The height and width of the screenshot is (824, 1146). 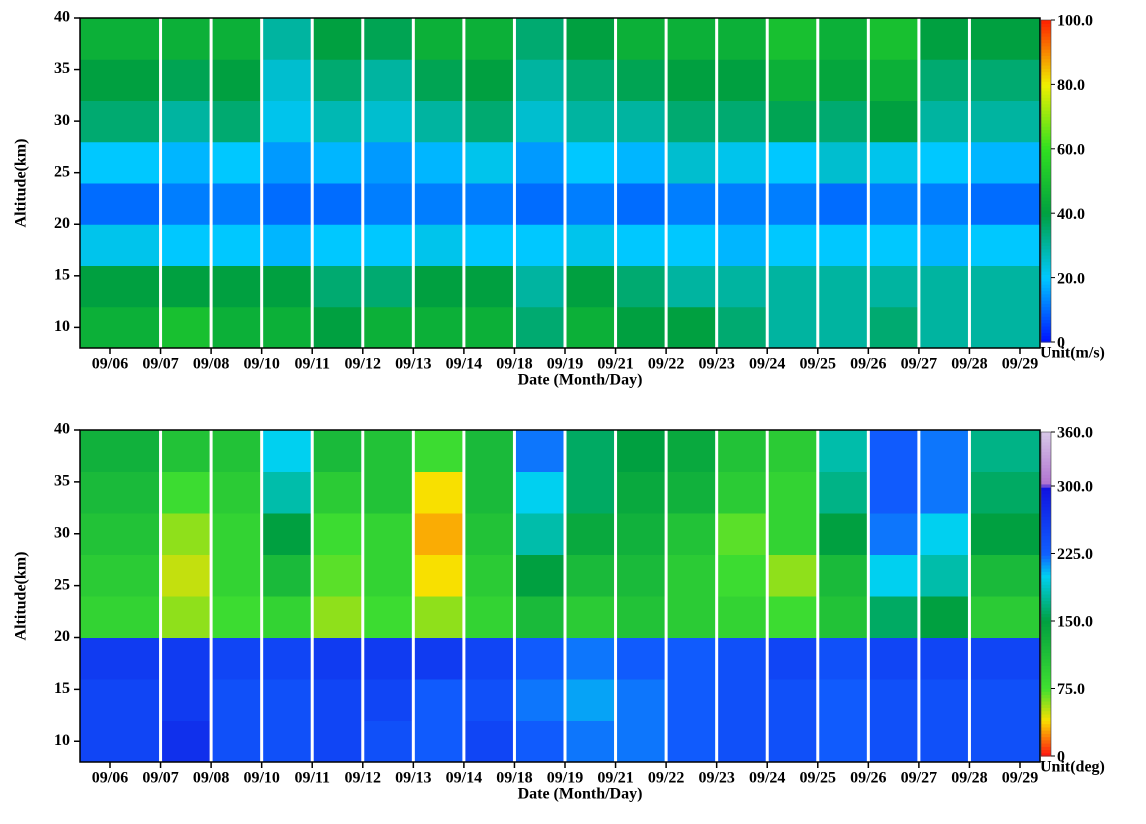 What do you see at coordinates (363, 364) in the screenshot?
I see `x-tick-label: 09/12` at bounding box center [363, 364].